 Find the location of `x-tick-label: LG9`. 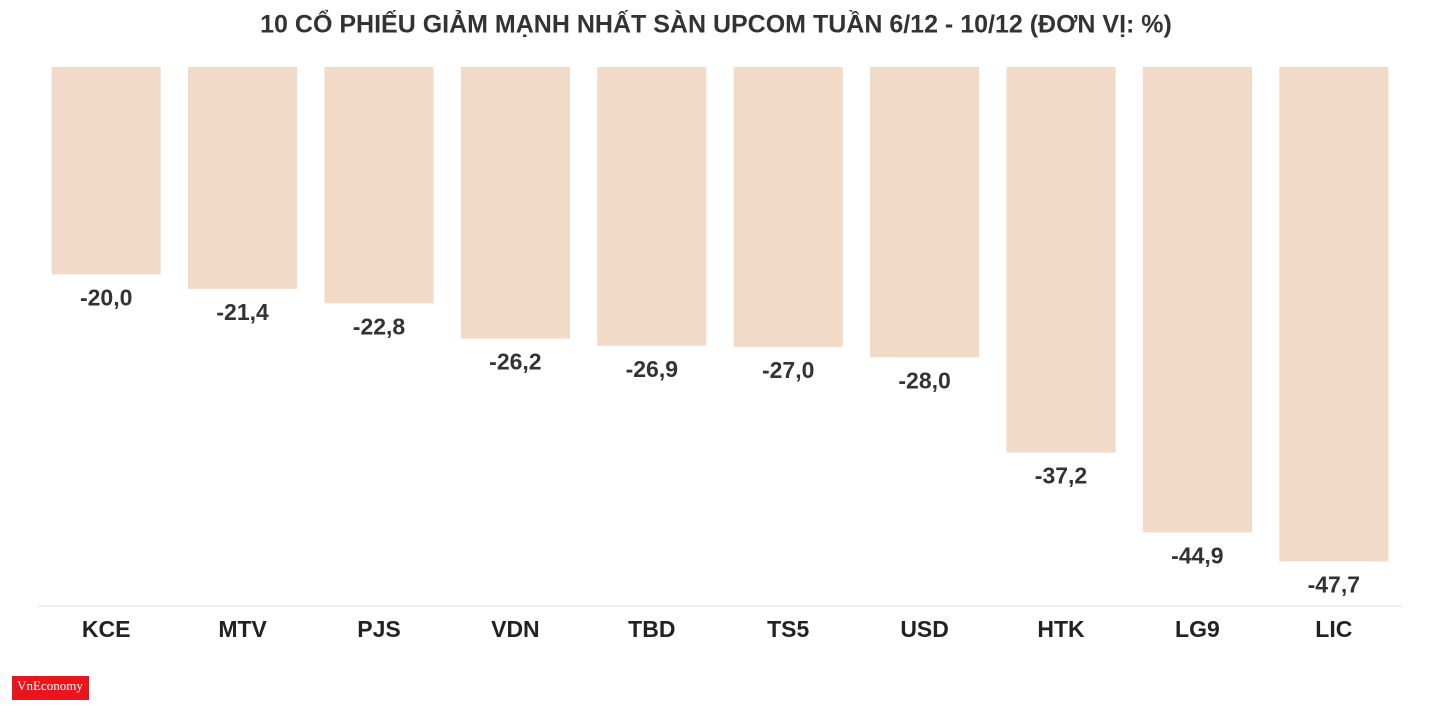

x-tick-label: LG9 is located at coordinates (1197, 629).